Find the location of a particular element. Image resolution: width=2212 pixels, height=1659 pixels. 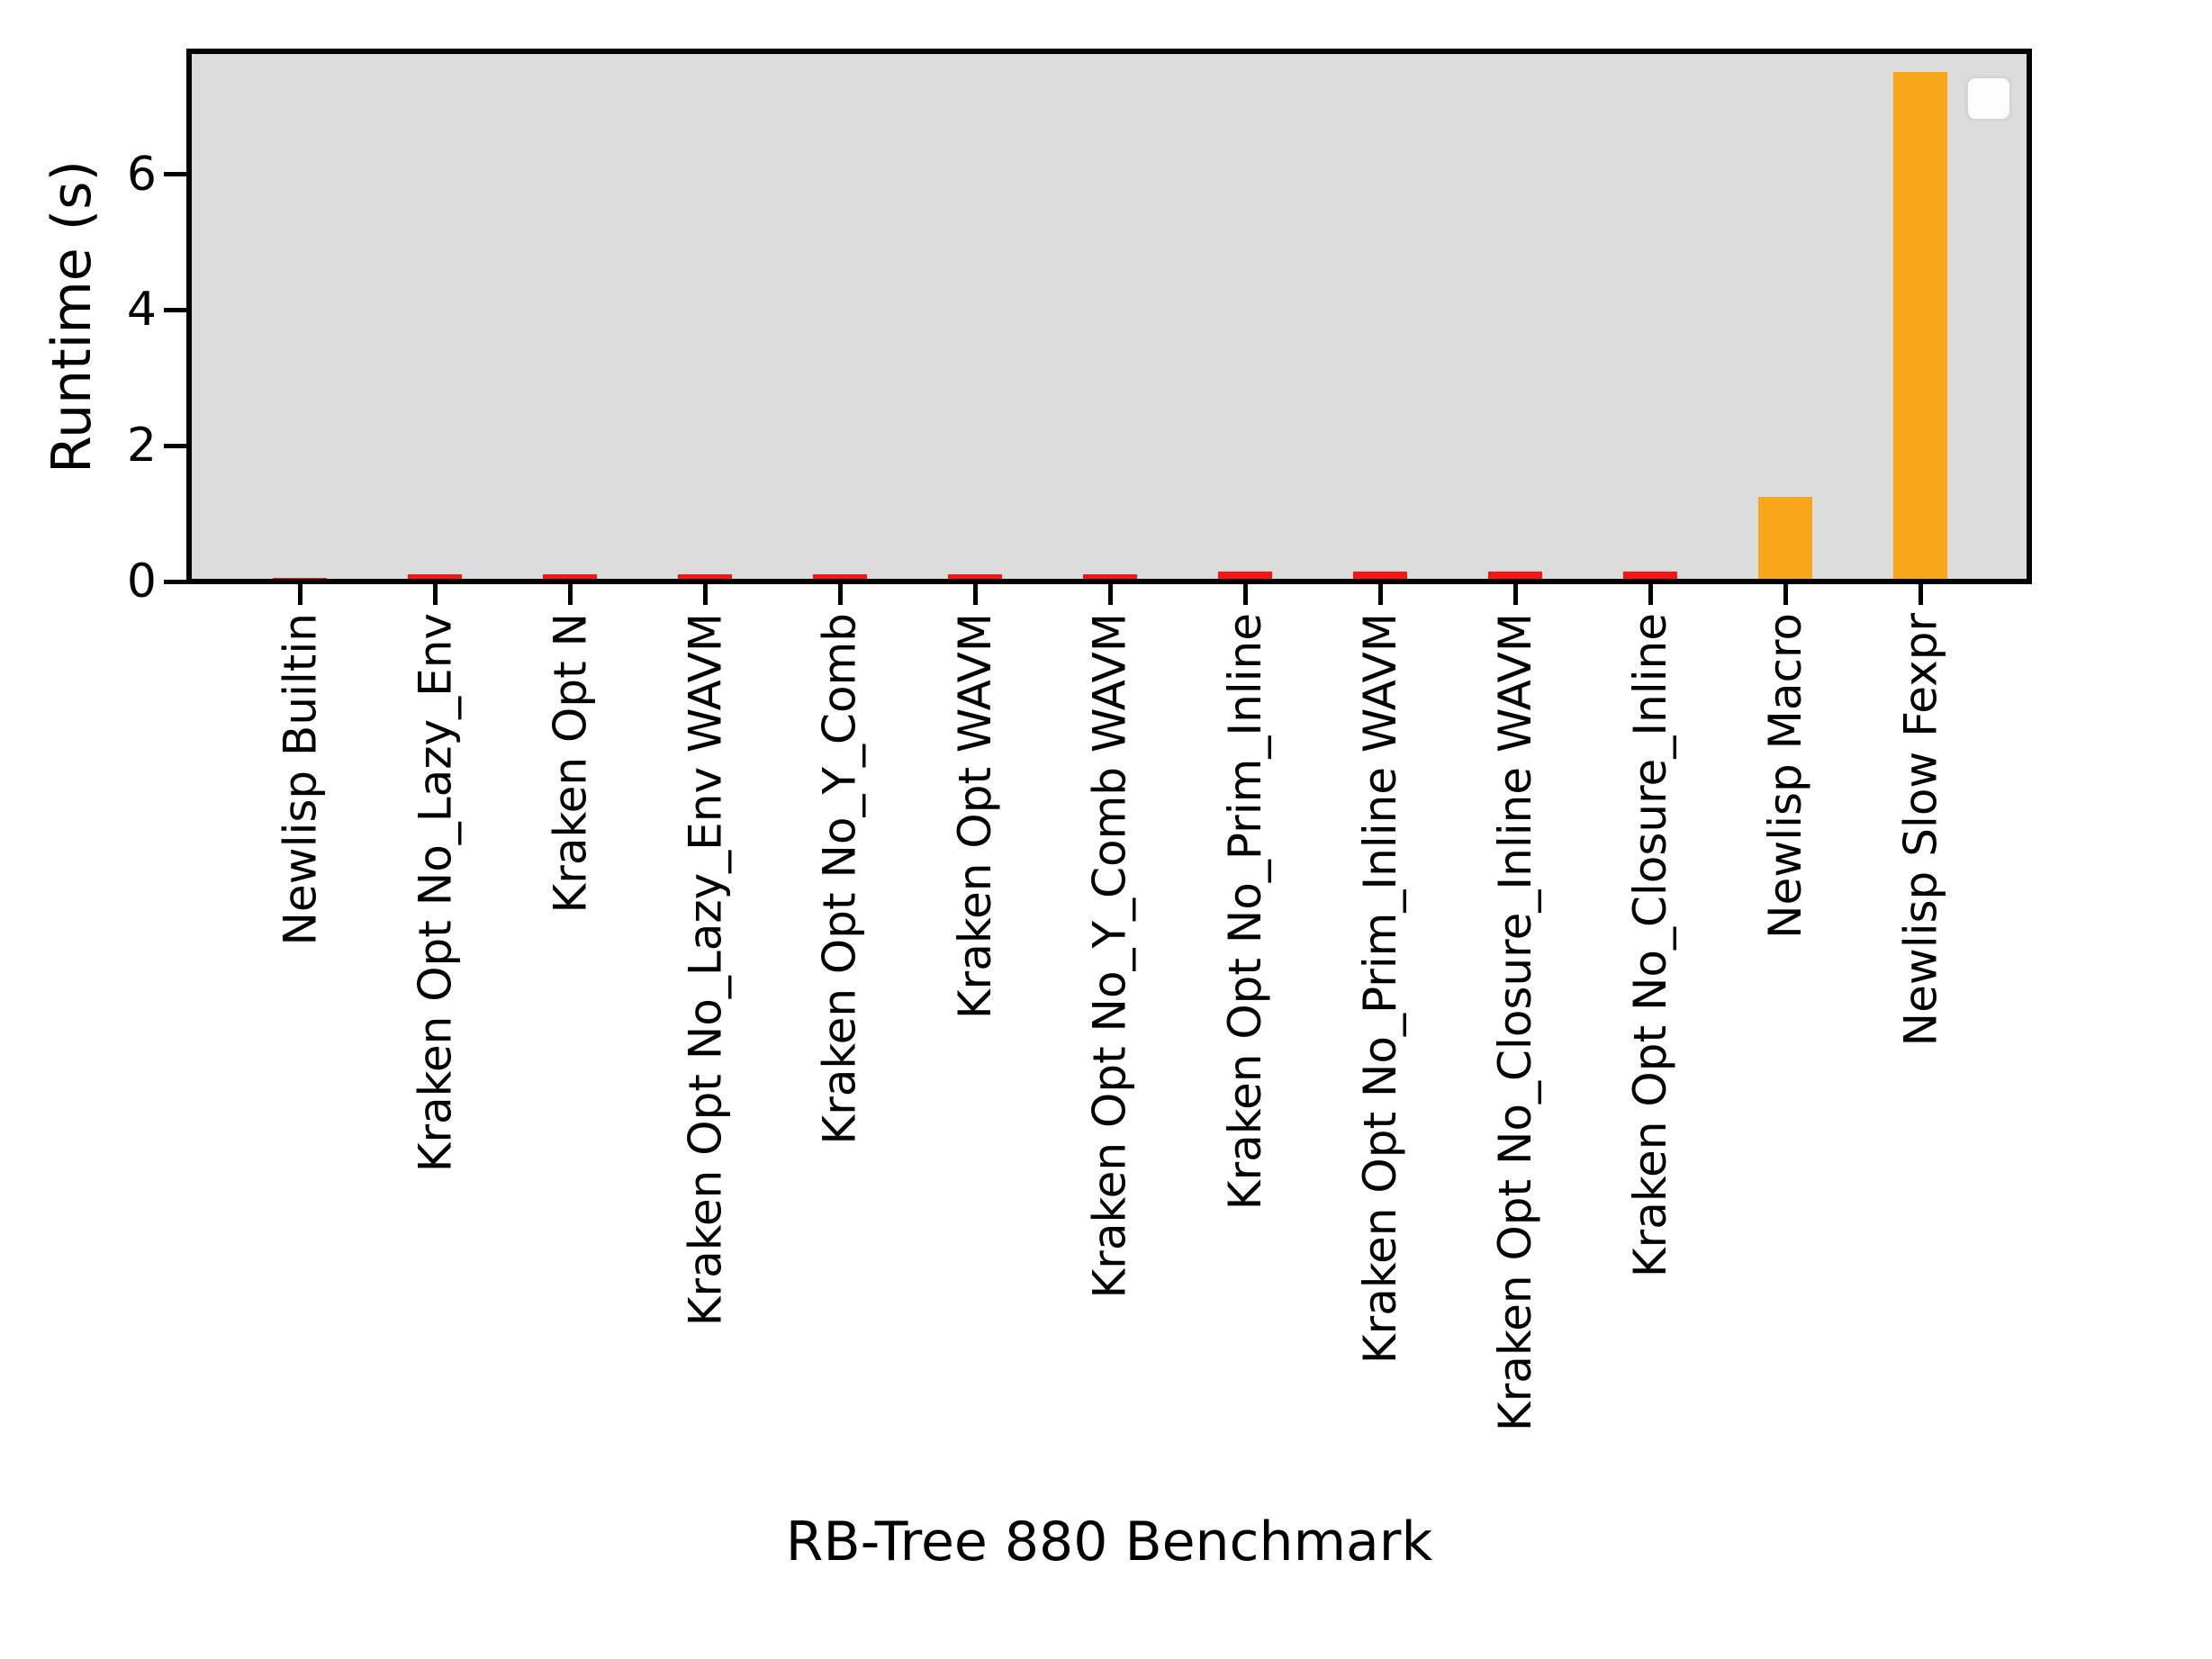

x-tick-label: Newlisp Macro is located at coordinates (1785, 776).